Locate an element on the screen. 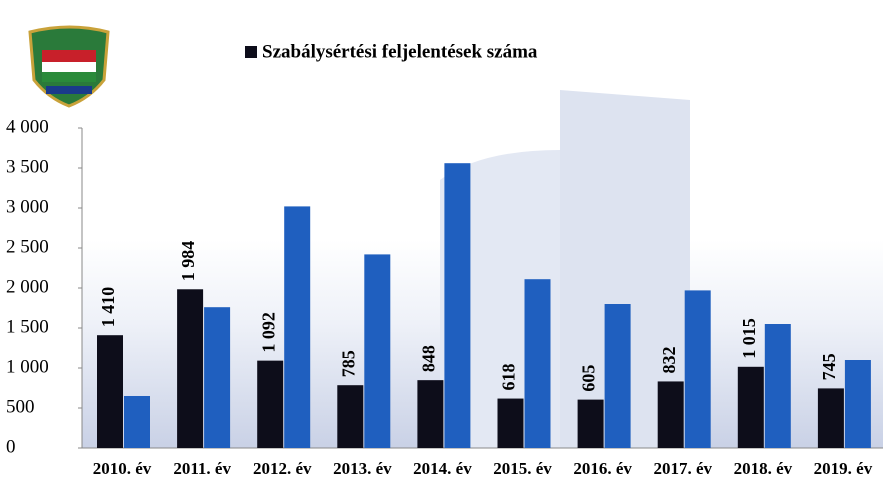 Image resolution: width=883 pixels, height=486 pixels. legend-swatch is located at coordinates (251, 52).